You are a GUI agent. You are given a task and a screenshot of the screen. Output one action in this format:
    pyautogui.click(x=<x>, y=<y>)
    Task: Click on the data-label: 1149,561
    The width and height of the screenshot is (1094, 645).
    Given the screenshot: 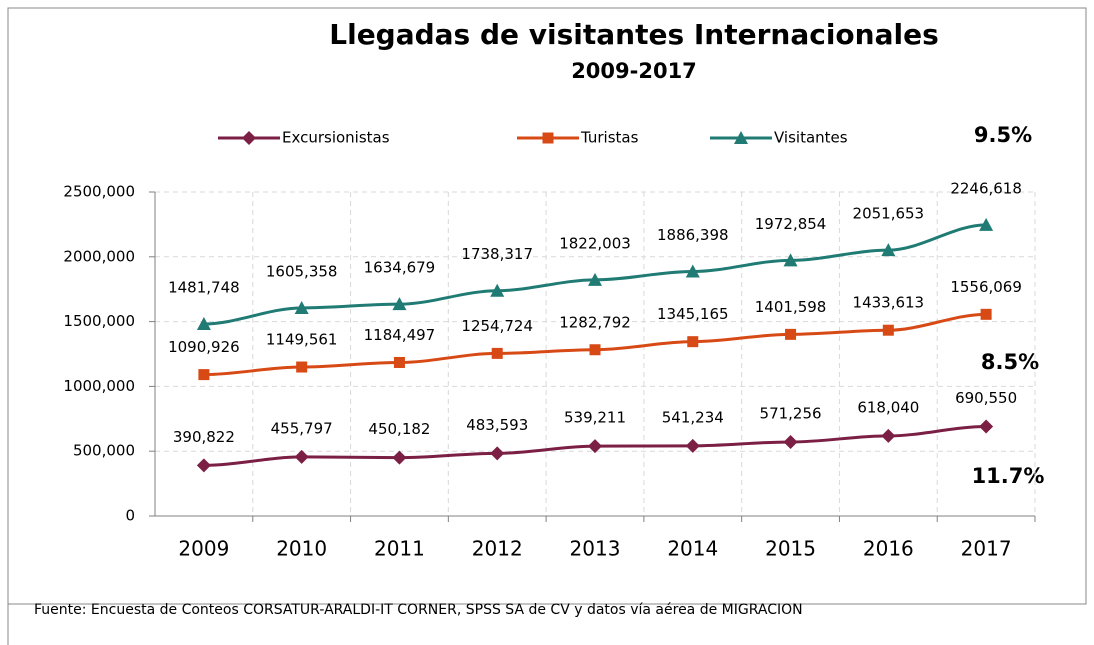 What is the action you would take?
    pyautogui.click(x=302, y=340)
    